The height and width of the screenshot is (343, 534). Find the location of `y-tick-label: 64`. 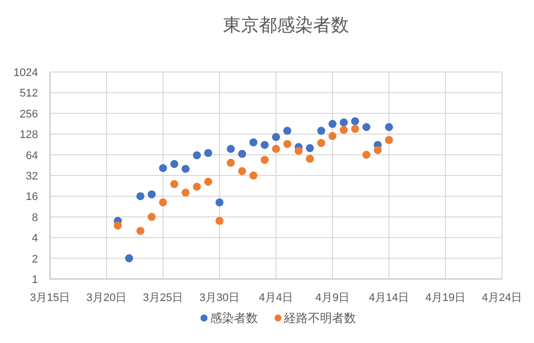

y-tick-label: 64 is located at coordinates (32, 156).